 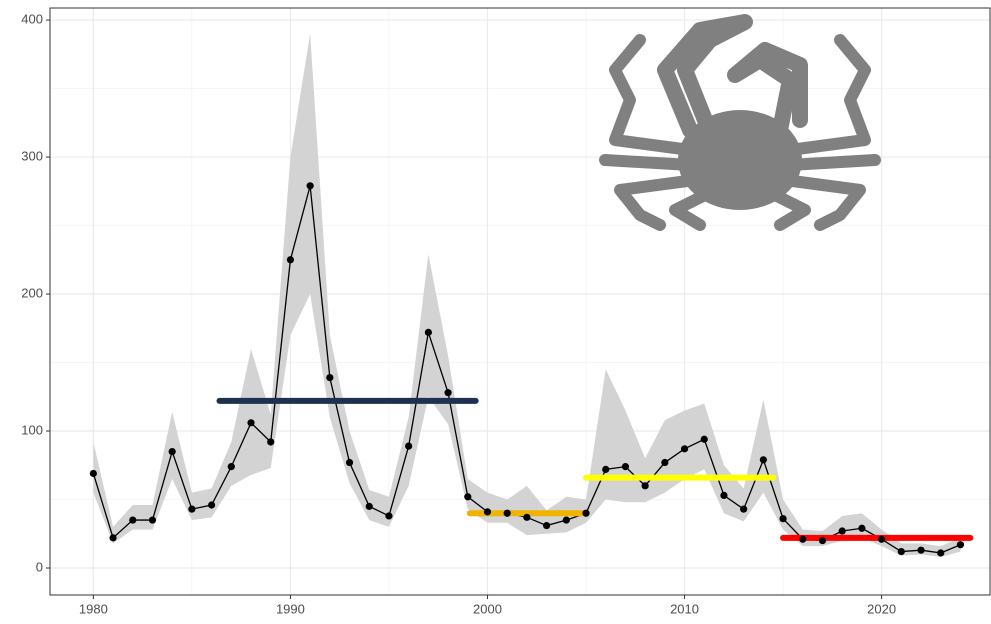 I want to click on y-tick-label: 100, so click(x=32, y=429).